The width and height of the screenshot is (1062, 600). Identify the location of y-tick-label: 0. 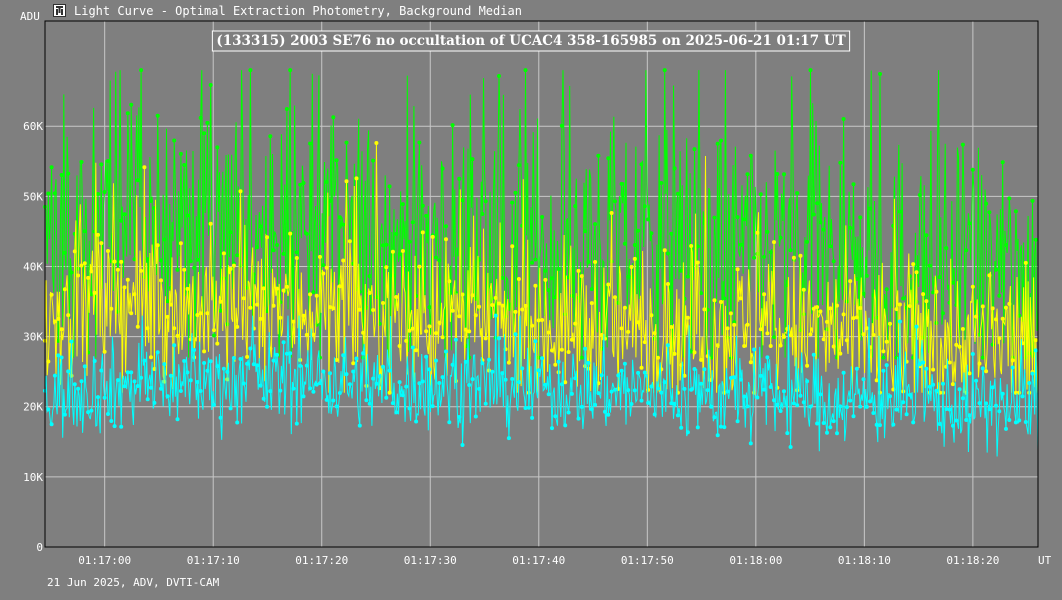
(39, 547).